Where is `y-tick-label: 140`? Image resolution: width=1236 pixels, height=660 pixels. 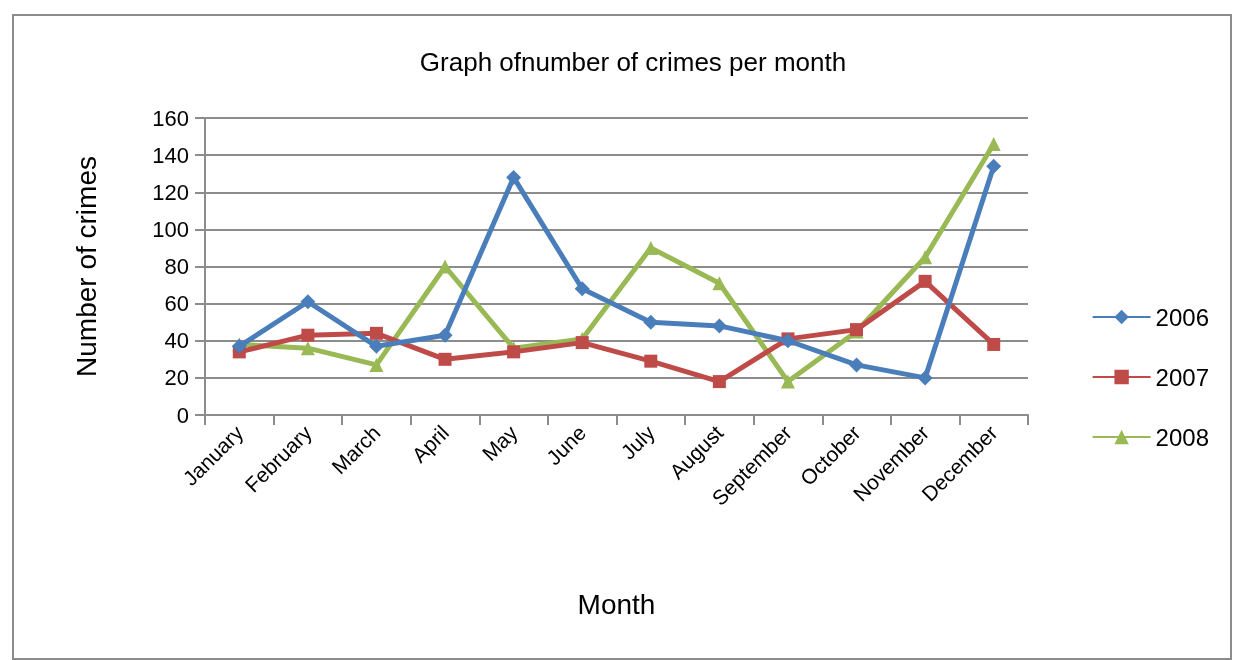 y-tick-label: 140 is located at coordinates (170, 155).